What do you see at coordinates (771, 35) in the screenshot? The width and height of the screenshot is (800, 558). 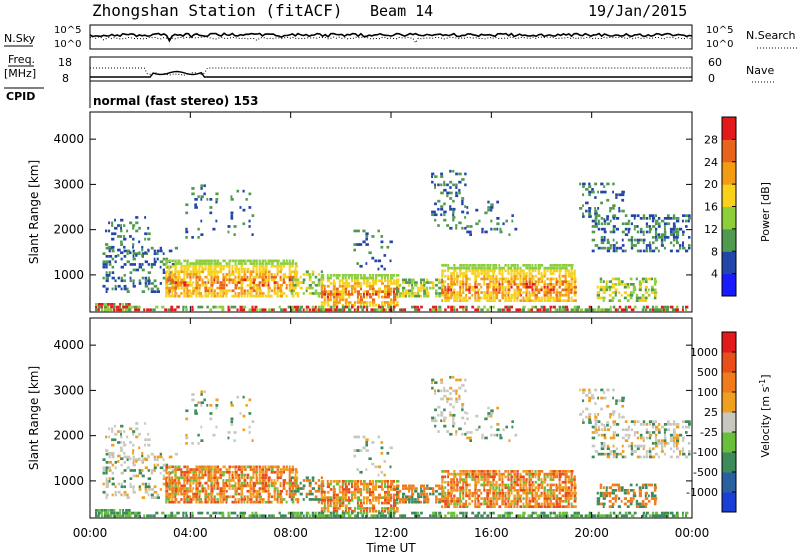 I see `nsearch-label: N.Search` at bounding box center [771, 35].